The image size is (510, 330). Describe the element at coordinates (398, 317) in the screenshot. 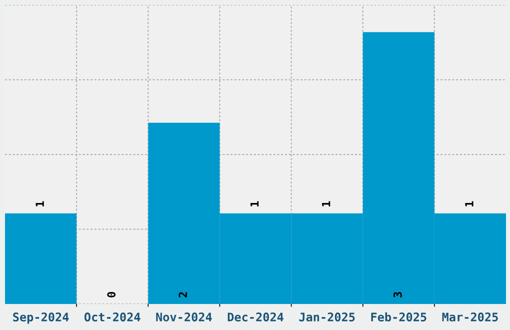

I see `x-tick-label: Feb-2025` at that location.